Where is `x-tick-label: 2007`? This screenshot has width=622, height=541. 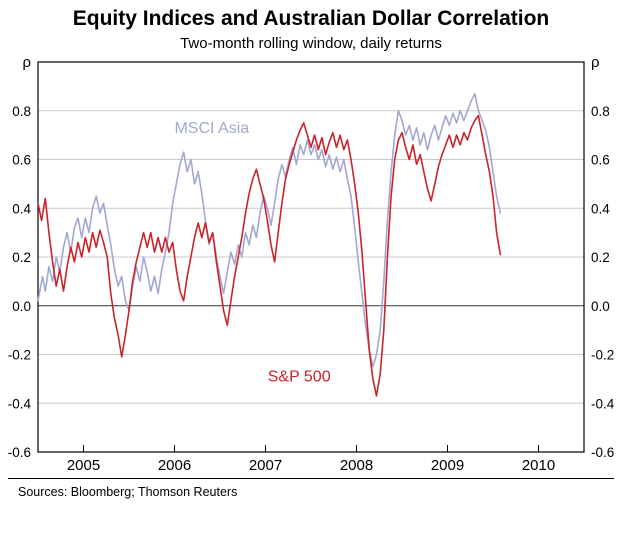
x-tick-label: 2007 is located at coordinates (265, 465).